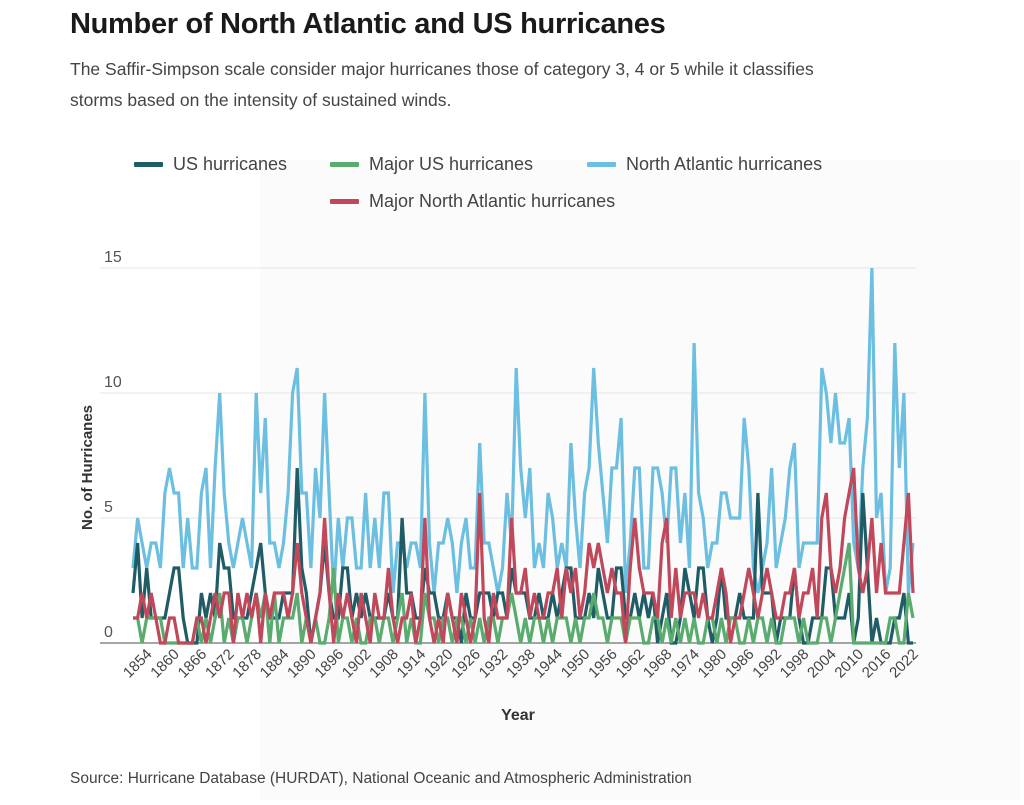  I want to click on x-tick-label: 1890, so click(302, 664).